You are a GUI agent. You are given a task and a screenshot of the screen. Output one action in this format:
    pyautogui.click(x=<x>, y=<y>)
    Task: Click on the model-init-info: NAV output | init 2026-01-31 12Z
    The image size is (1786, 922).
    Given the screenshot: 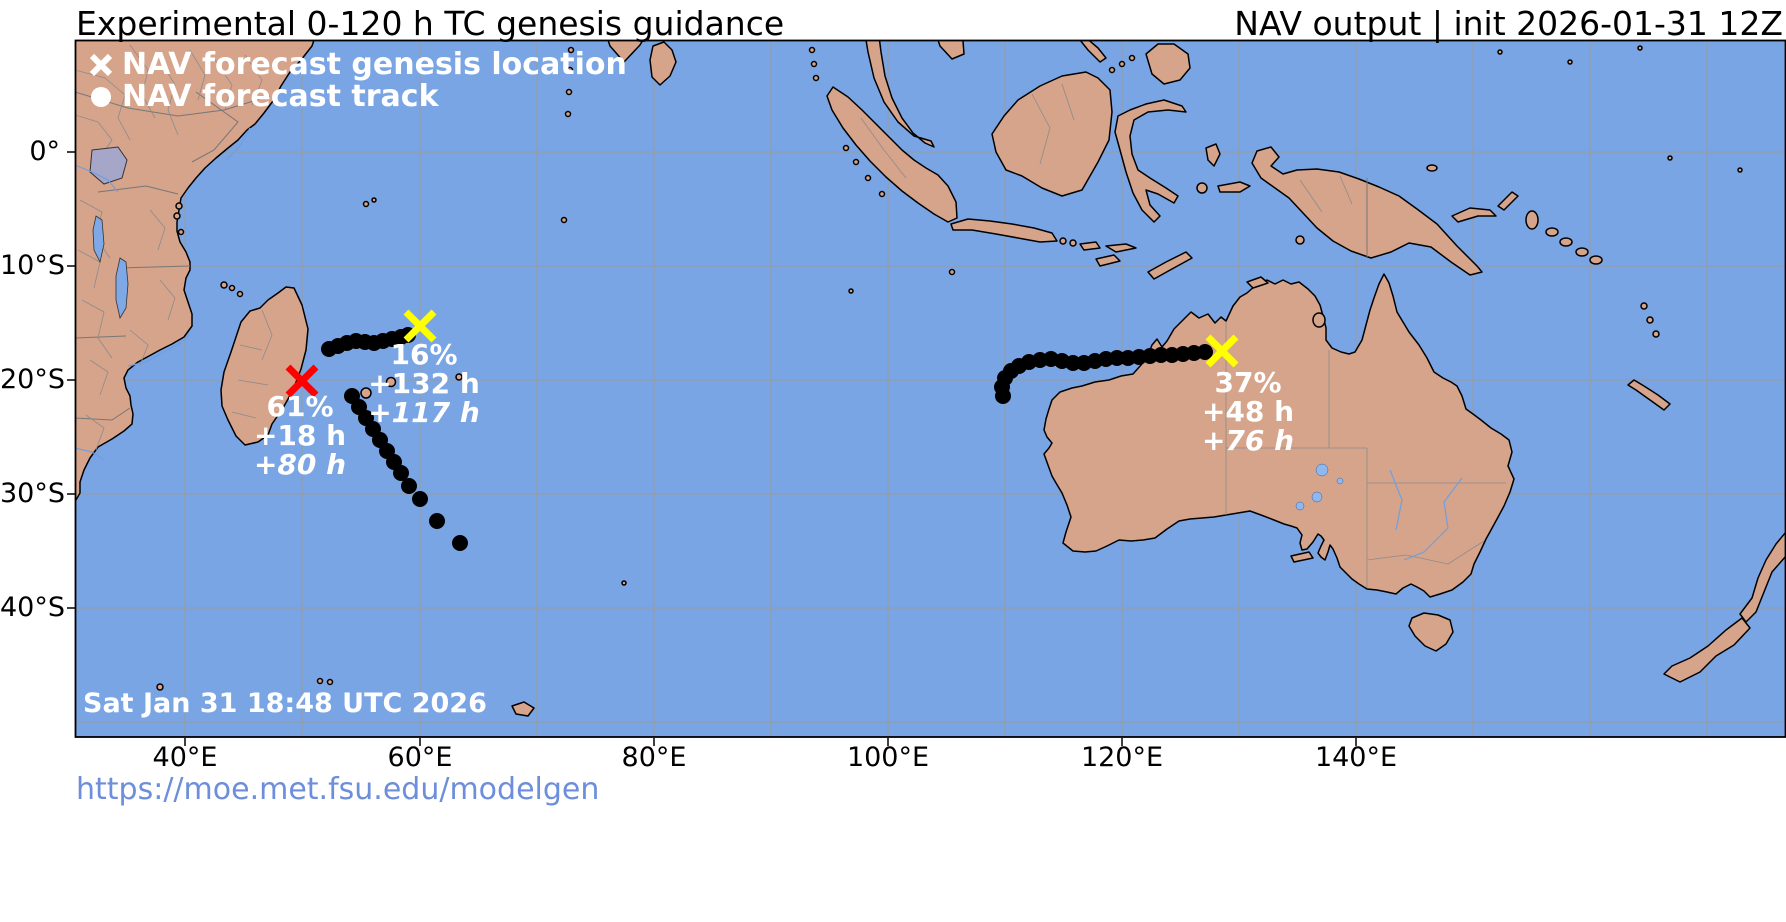 What is the action you would take?
    pyautogui.click(x=1508, y=23)
    